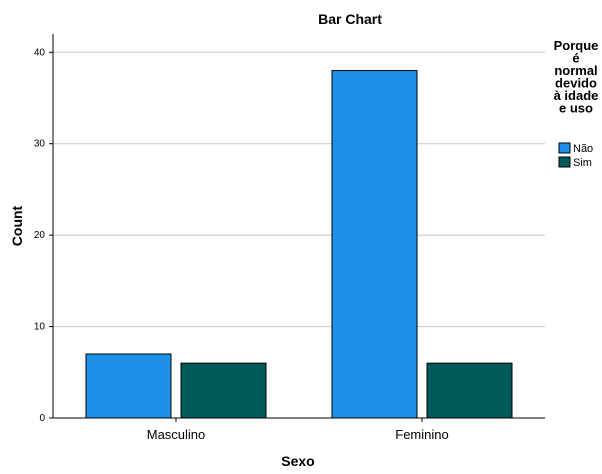 The height and width of the screenshot is (474, 602). What do you see at coordinates (40, 144) in the screenshot?
I see `y-tick-label: 30` at bounding box center [40, 144].